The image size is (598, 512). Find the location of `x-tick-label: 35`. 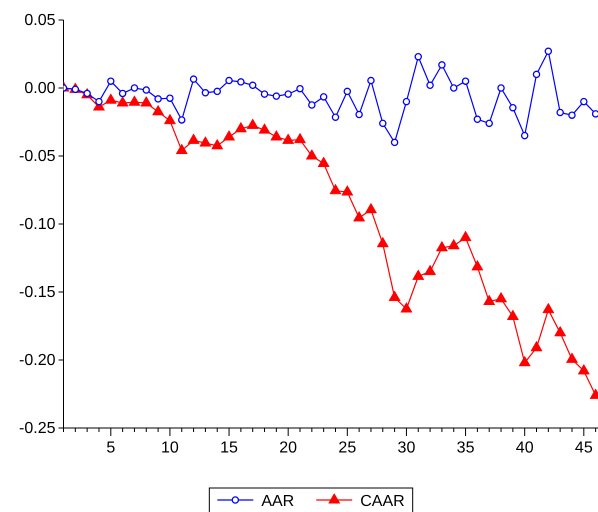

x-tick-label: 35 is located at coordinates (465, 448).